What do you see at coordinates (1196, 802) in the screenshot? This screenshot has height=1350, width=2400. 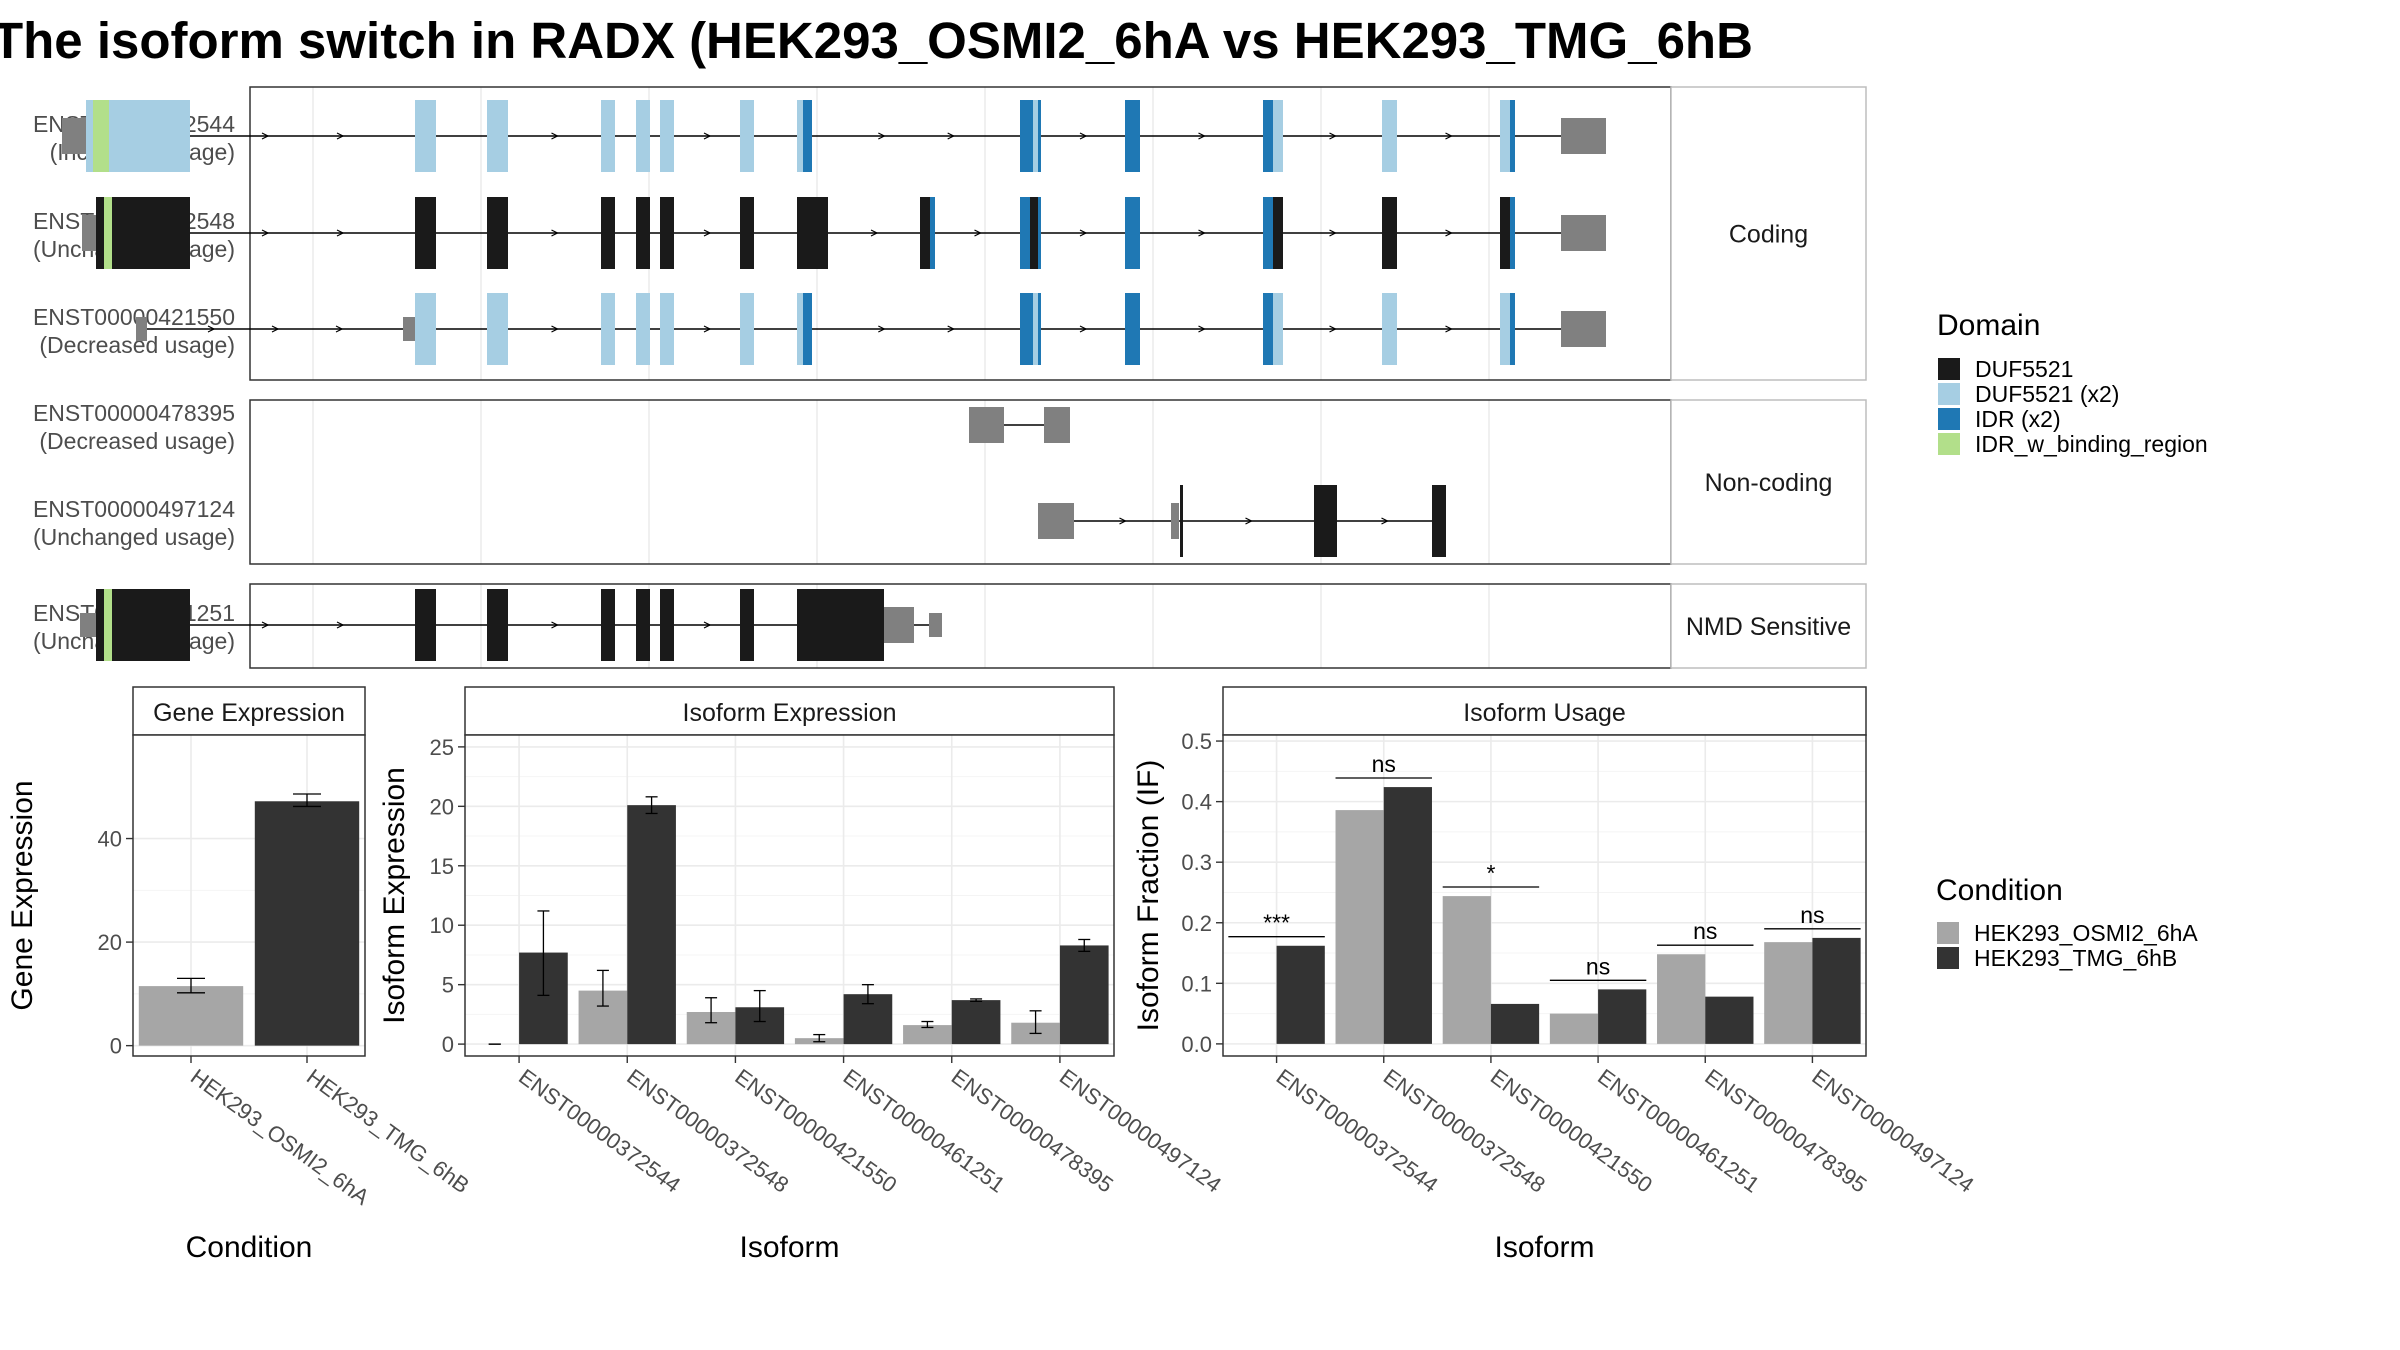 I see `y-tick-label: 0.4` at bounding box center [1196, 802].